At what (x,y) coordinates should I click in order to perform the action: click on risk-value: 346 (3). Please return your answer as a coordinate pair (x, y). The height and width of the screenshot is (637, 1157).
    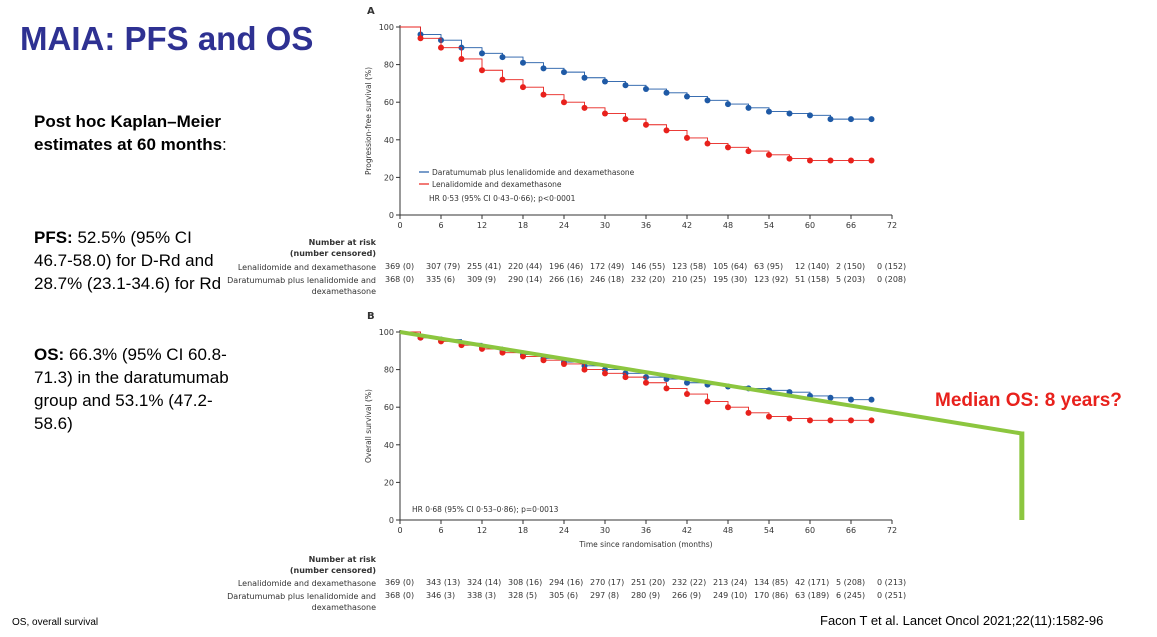
    Looking at the image, I should click on (441, 595).